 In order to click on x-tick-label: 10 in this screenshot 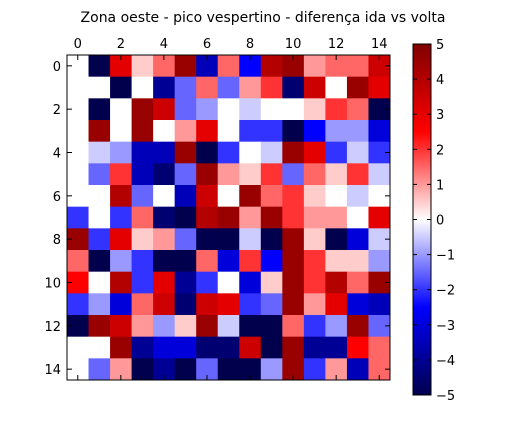, I will do `click(293, 44)`.